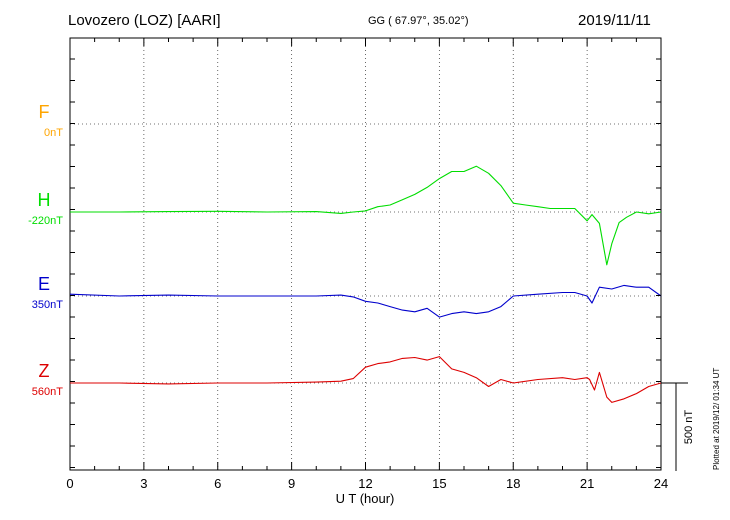 This screenshot has width=730, height=520. Describe the element at coordinates (716, 418) in the screenshot. I see `plotted-timestamp: Plotted at 2019/12/ 01:34 UT` at that location.